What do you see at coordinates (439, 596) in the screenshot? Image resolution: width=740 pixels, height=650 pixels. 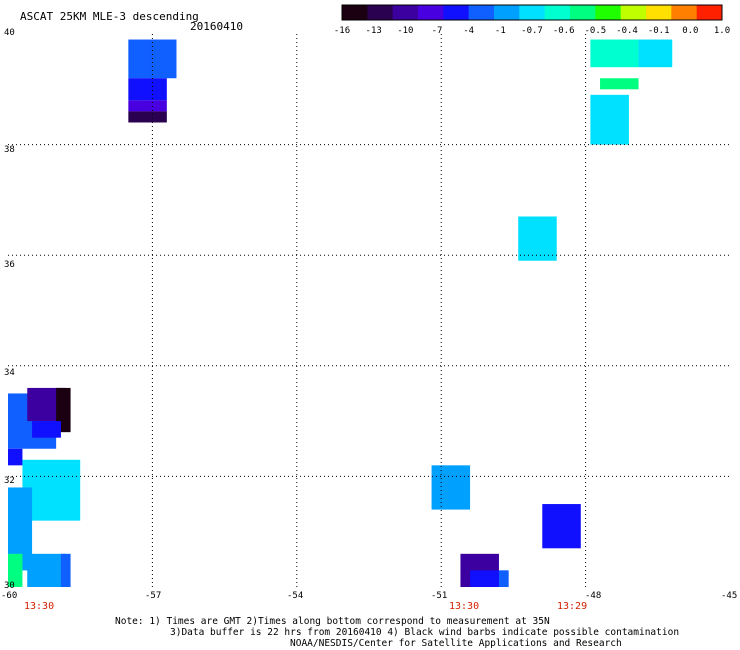 I see `lon-label-51: -51` at bounding box center [439, 596].